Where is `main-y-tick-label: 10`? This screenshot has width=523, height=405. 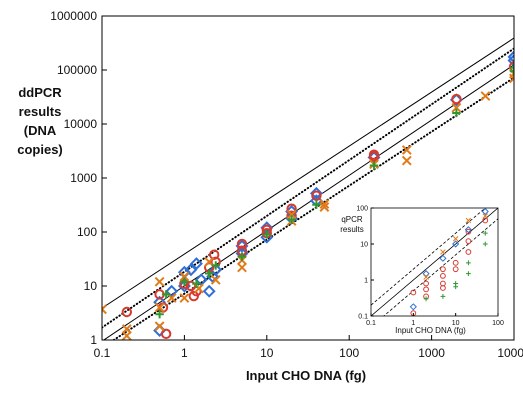 main-y-tick-label: 10 is located at coordinates (91, 286).